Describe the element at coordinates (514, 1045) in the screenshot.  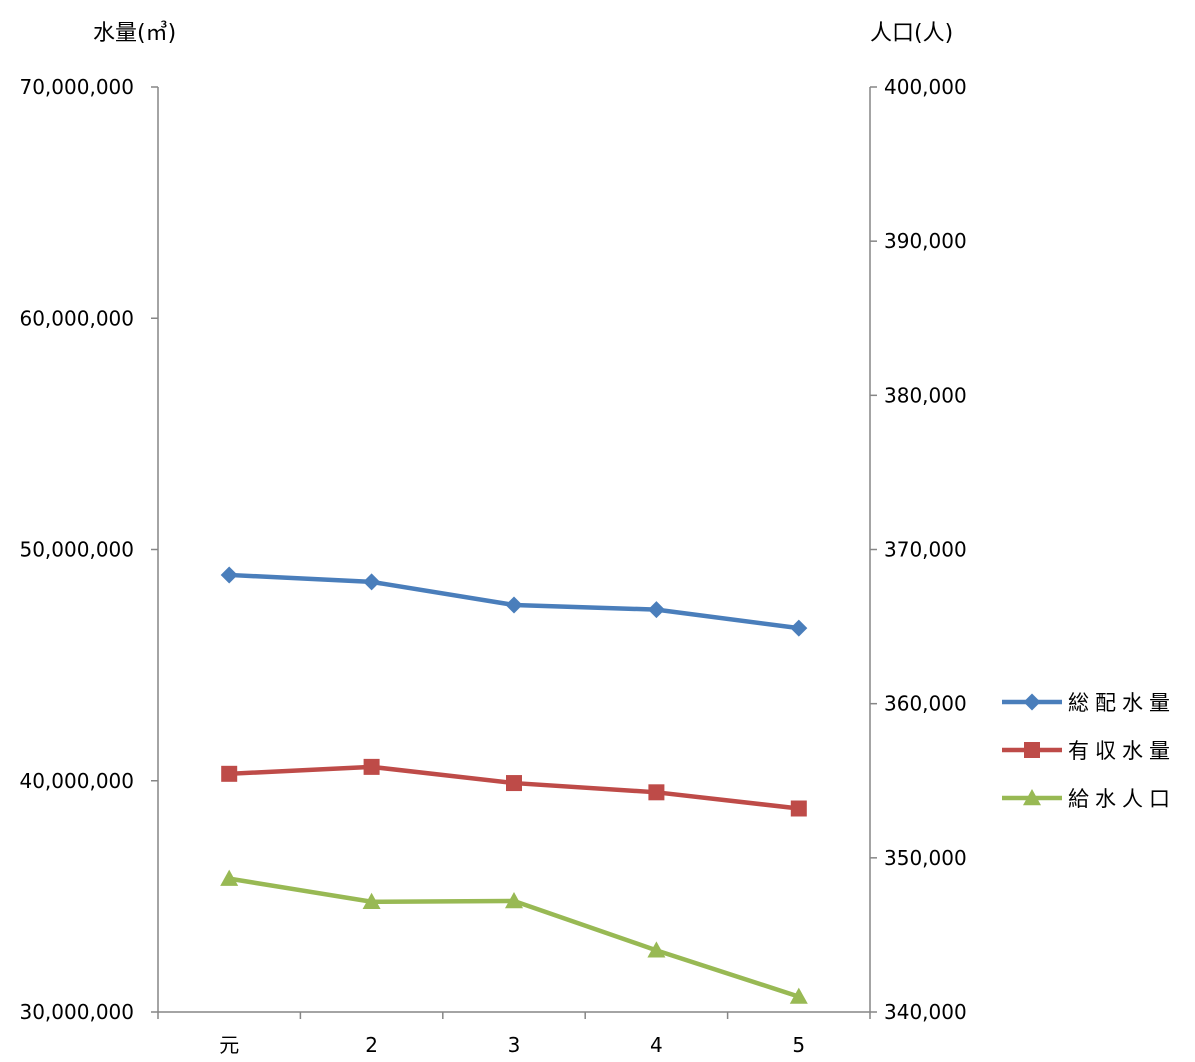
I see `x-tick-label: 3` at that location.